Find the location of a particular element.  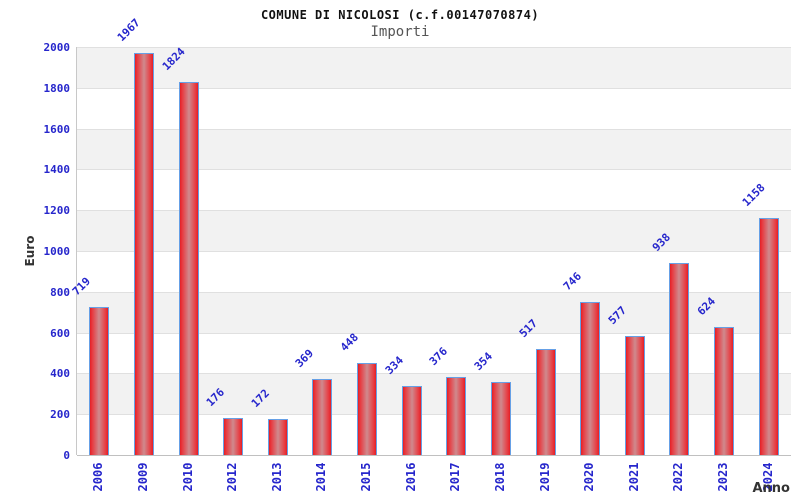

x-tick-label: 2017 is located at coordinates (455, 477).